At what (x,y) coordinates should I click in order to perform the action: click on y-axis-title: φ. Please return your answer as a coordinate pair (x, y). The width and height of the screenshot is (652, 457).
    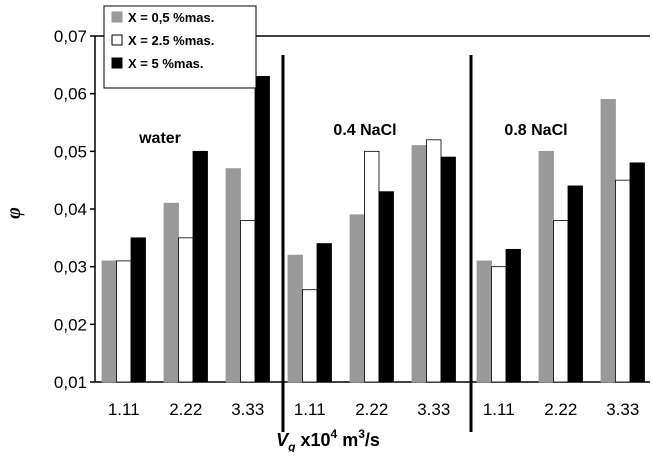
    Looking at the image, I should click on (14, 213).